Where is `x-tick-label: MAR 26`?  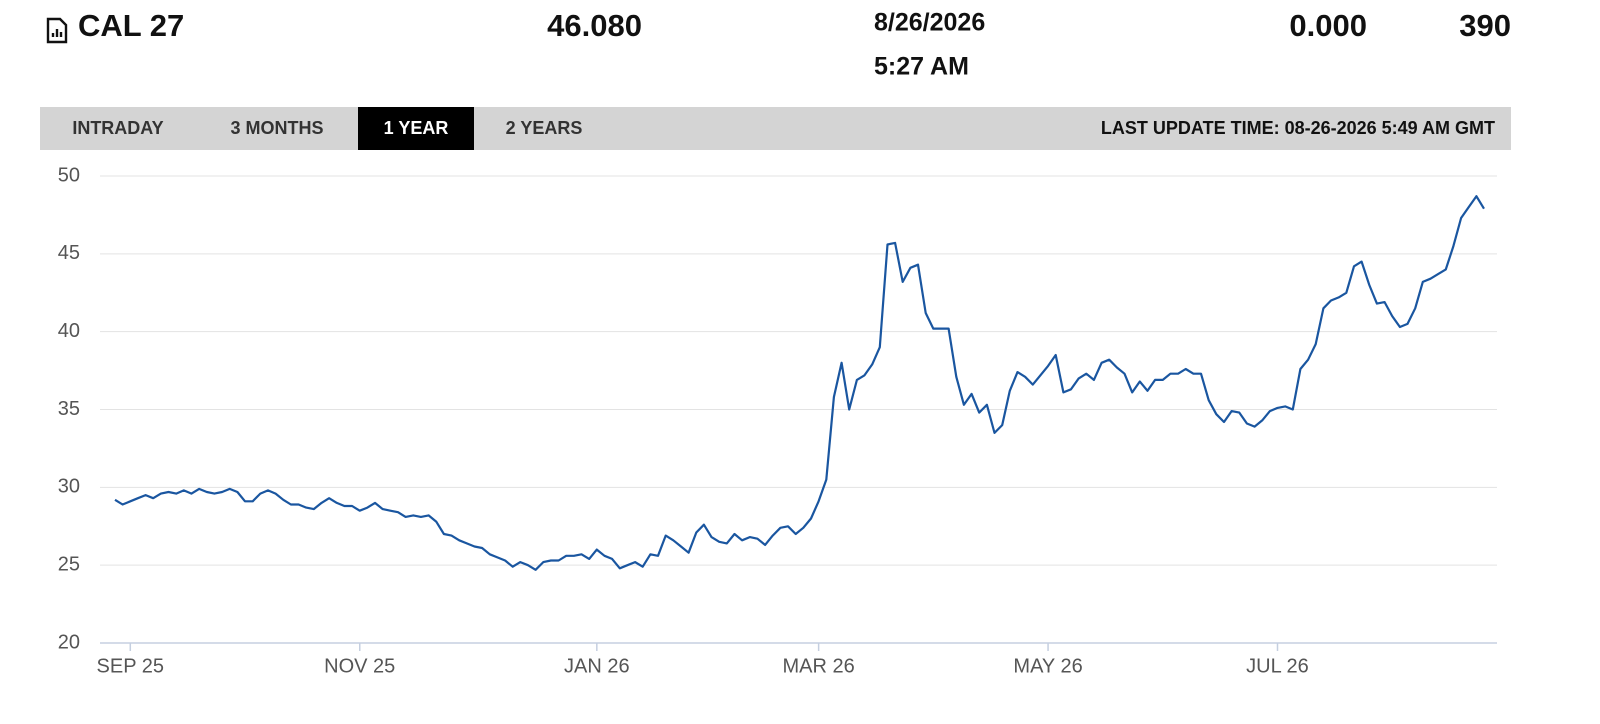 x-tick-label: MAR 26 is located at coordinates (818, 666).